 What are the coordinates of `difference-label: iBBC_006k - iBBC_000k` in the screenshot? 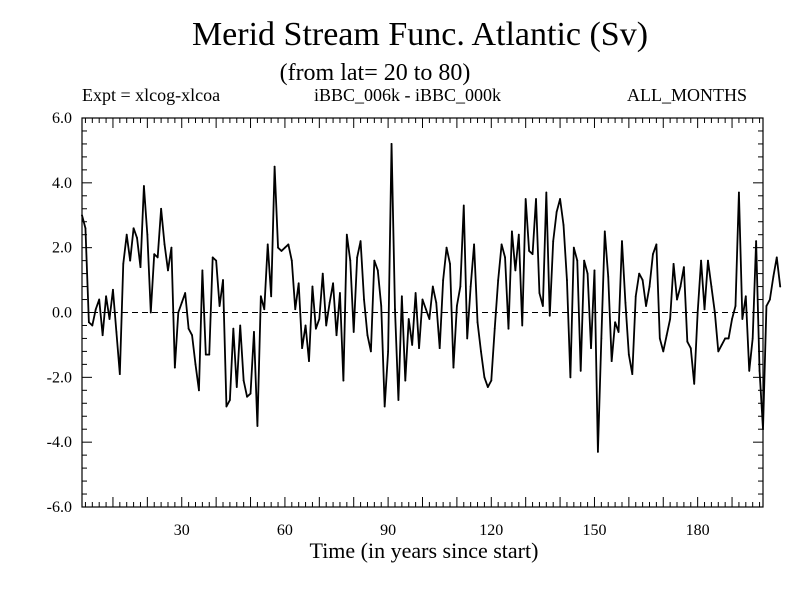 It's located at (408, 95).